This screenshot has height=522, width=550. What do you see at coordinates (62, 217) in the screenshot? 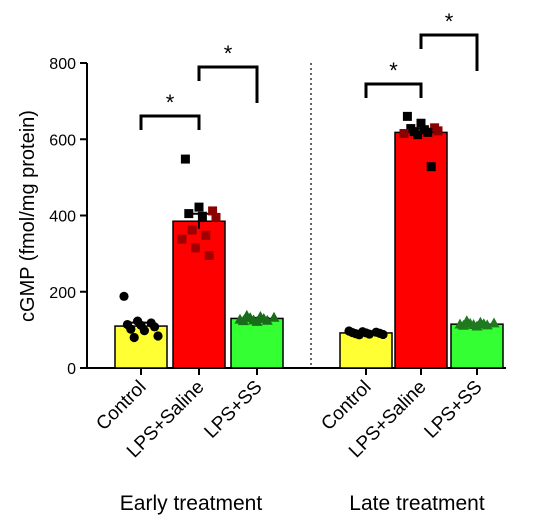
I see `y-tick-label: 400` at bounding box center [62, 217].